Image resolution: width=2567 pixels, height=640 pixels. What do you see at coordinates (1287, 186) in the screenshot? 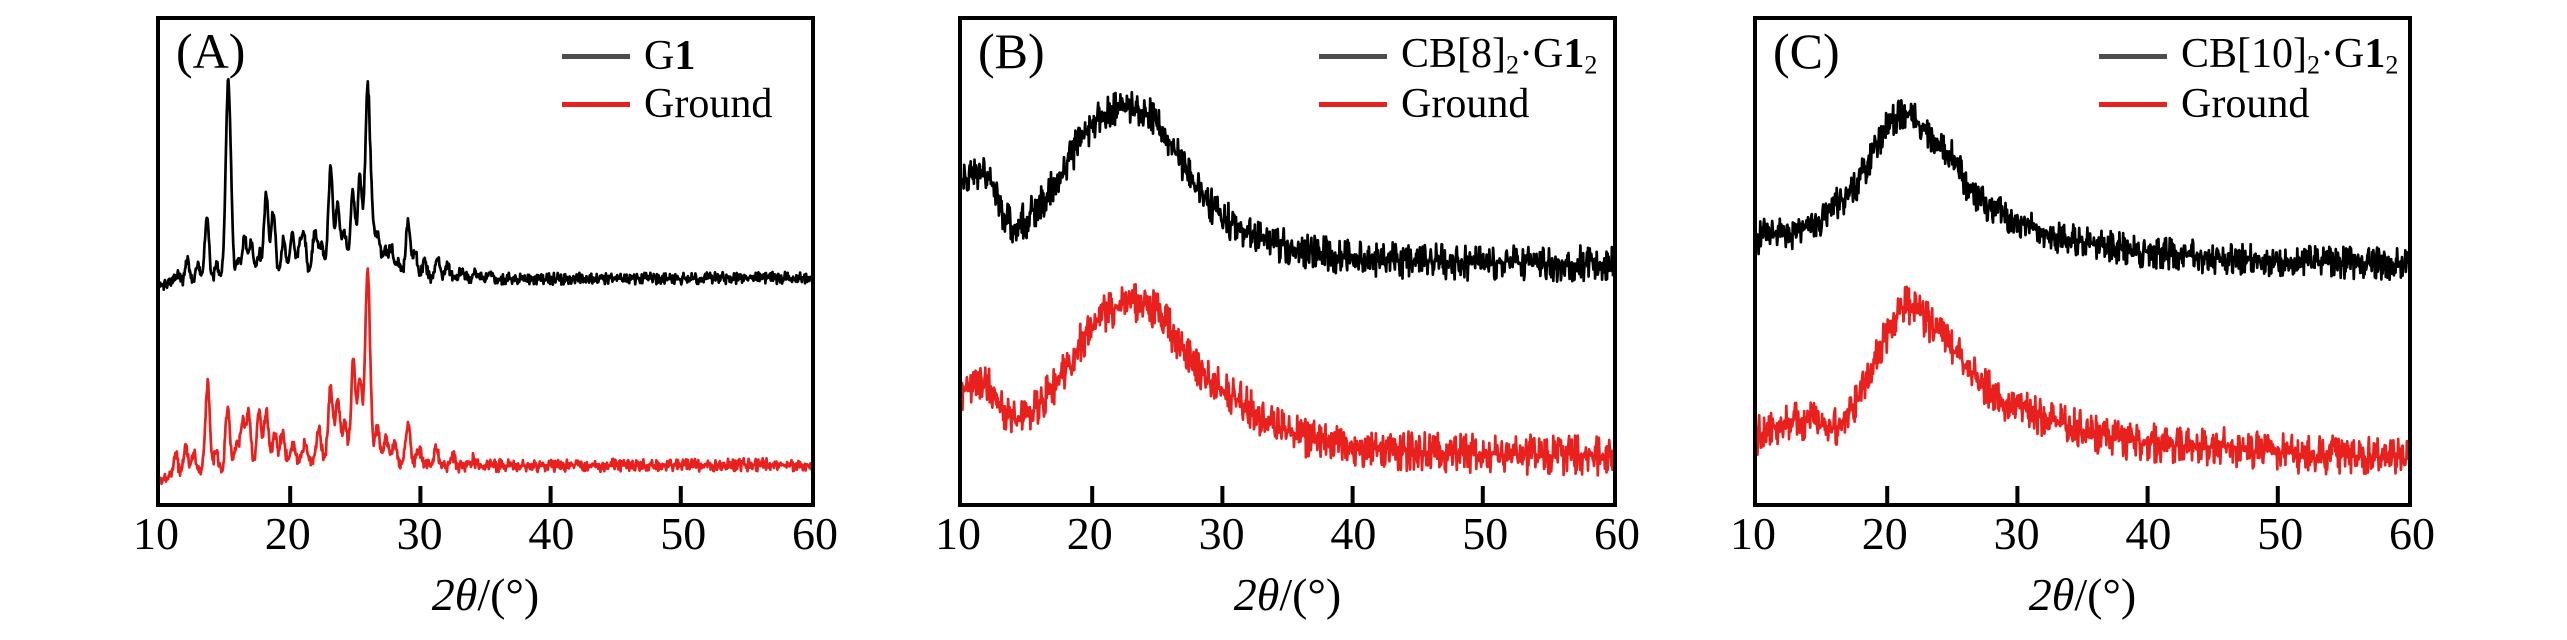
I see `trace-CB[8]2·G12` at bounding box center [1287, 186].